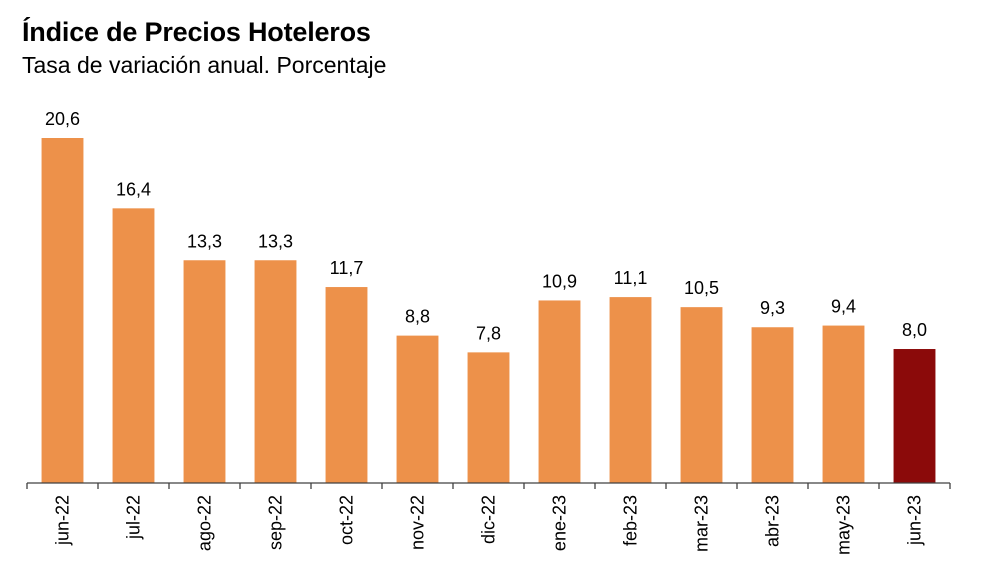  I want to click on x-tick-label: feb-23, so click(631, 520).